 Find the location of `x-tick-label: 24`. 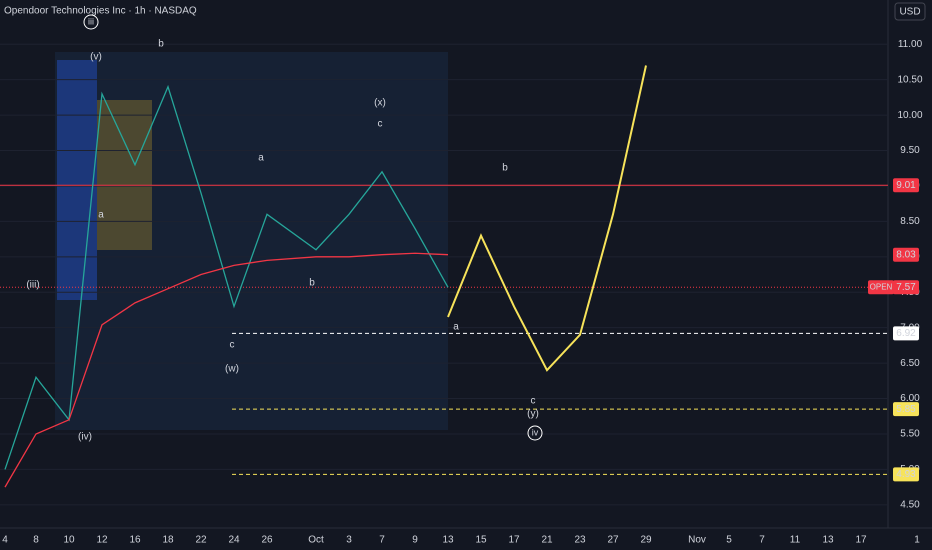

x-tick-label: 24 is located at coordinates (234, 540).